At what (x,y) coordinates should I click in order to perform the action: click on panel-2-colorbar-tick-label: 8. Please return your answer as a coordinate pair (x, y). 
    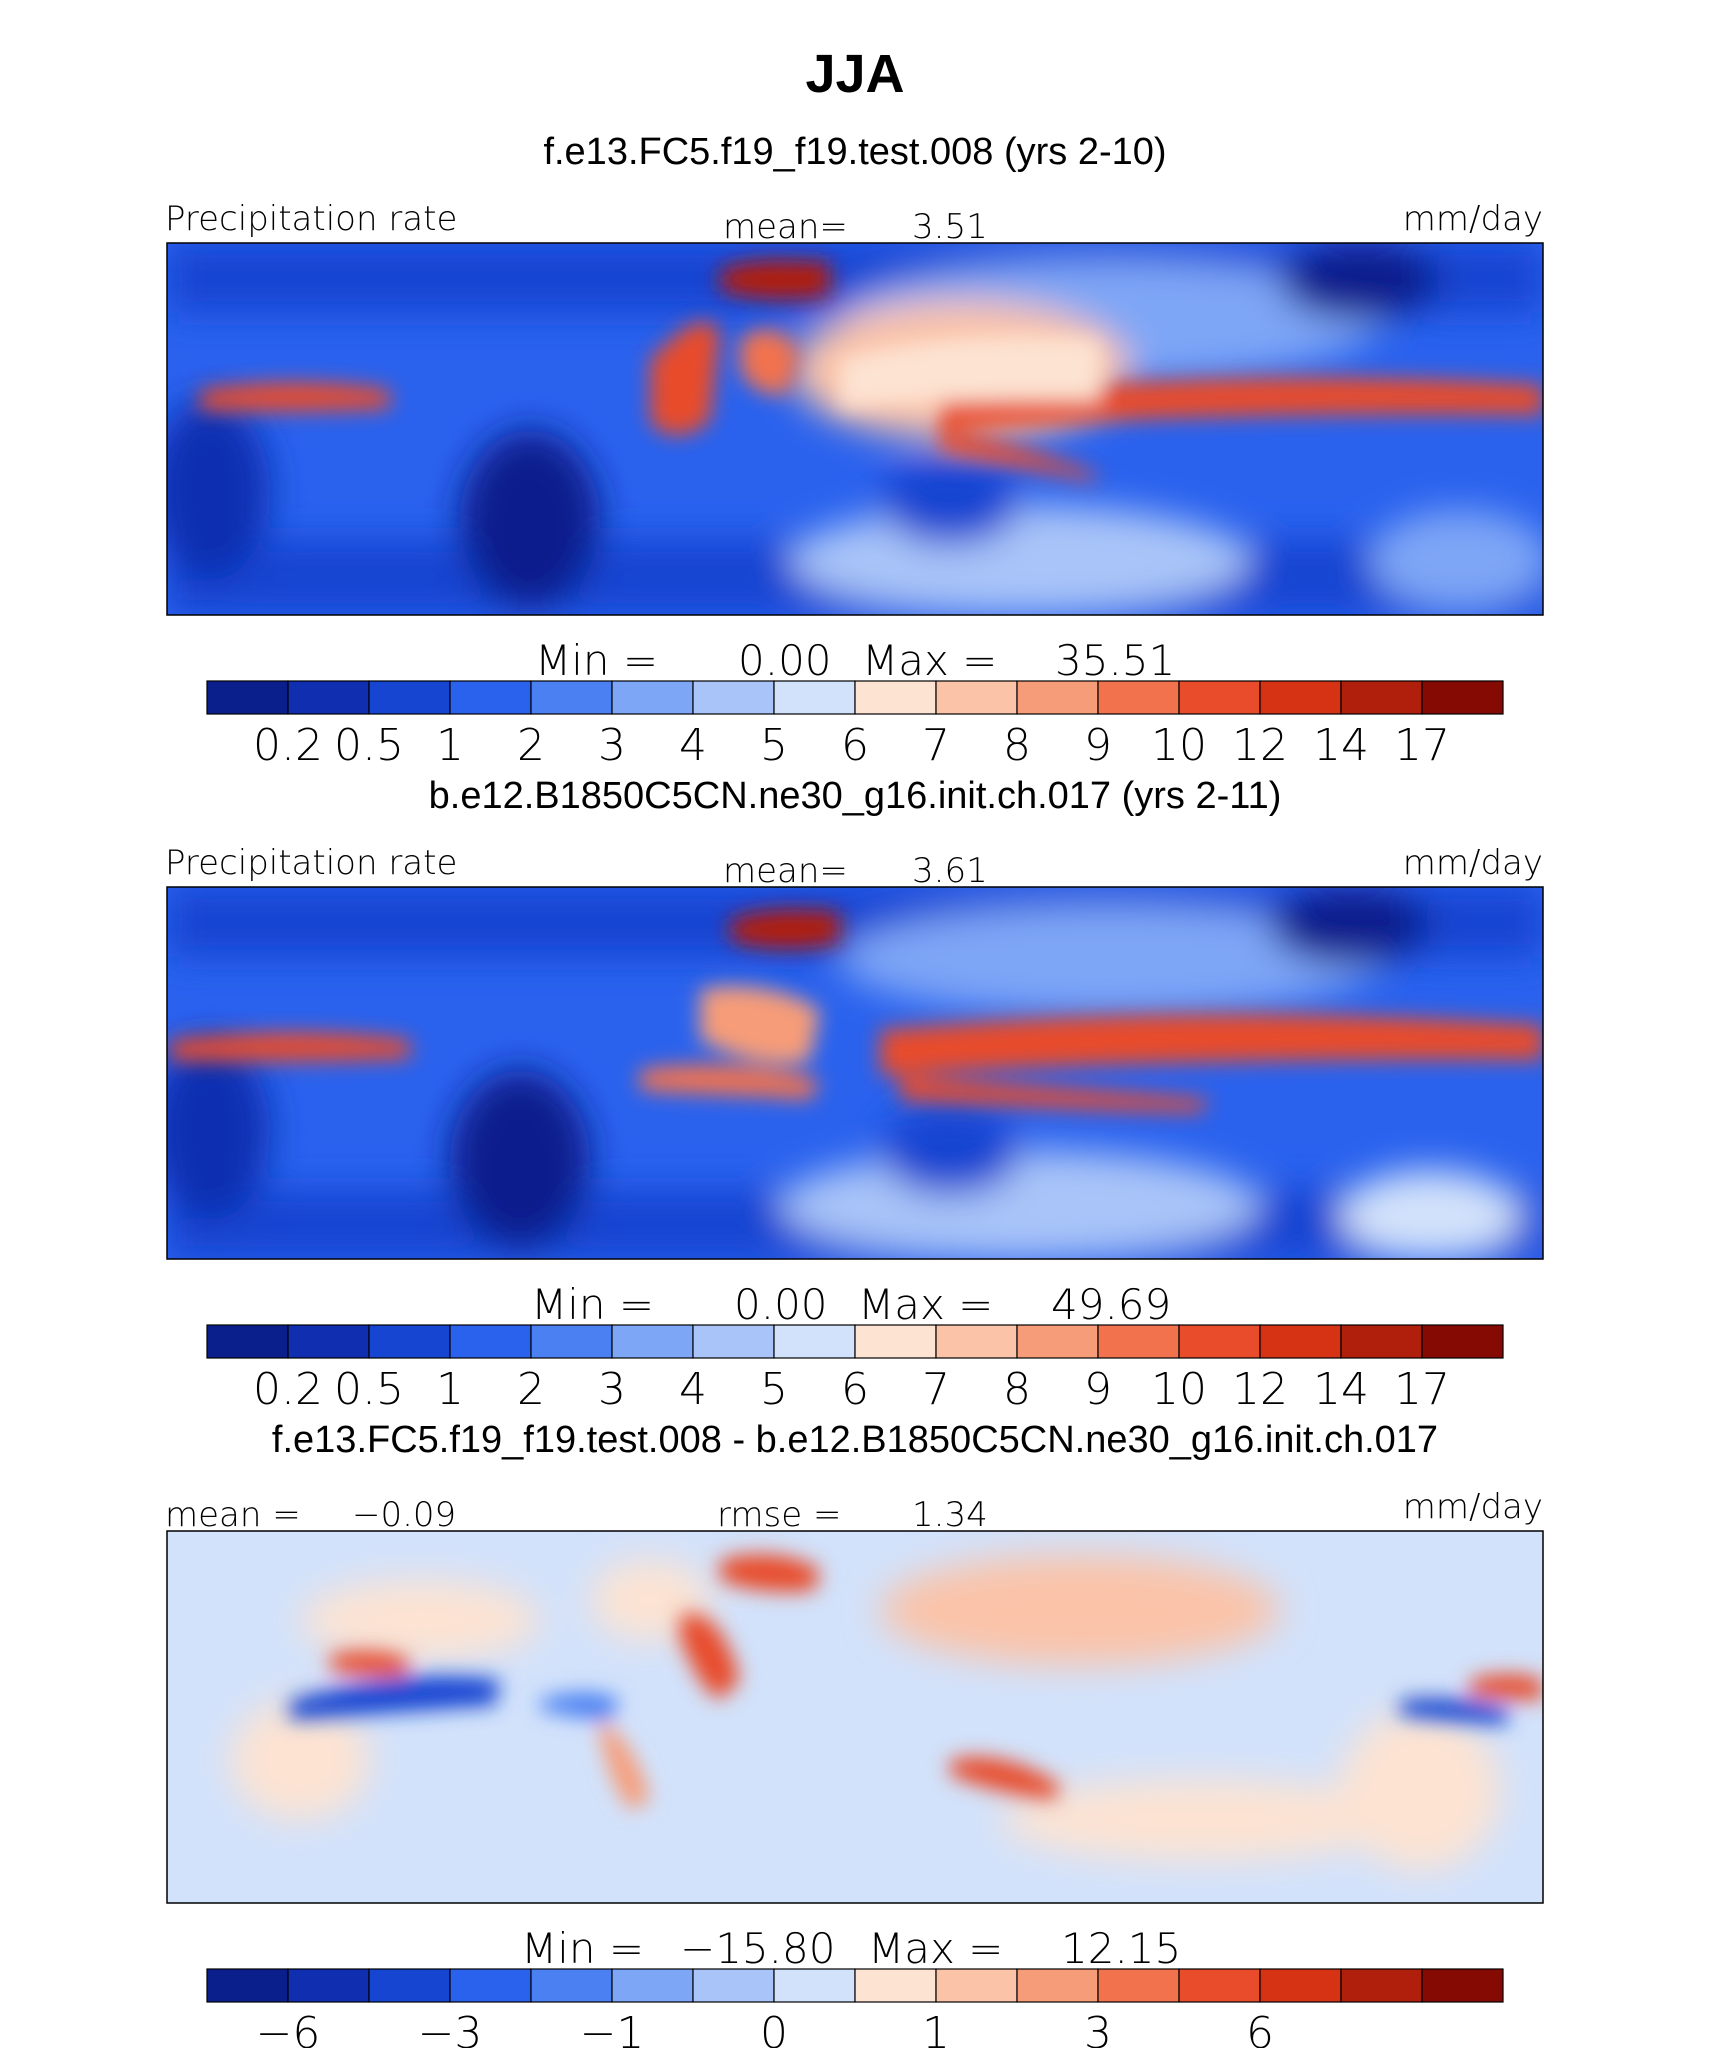
    Looking at the image, I should click on (1017, 1389).